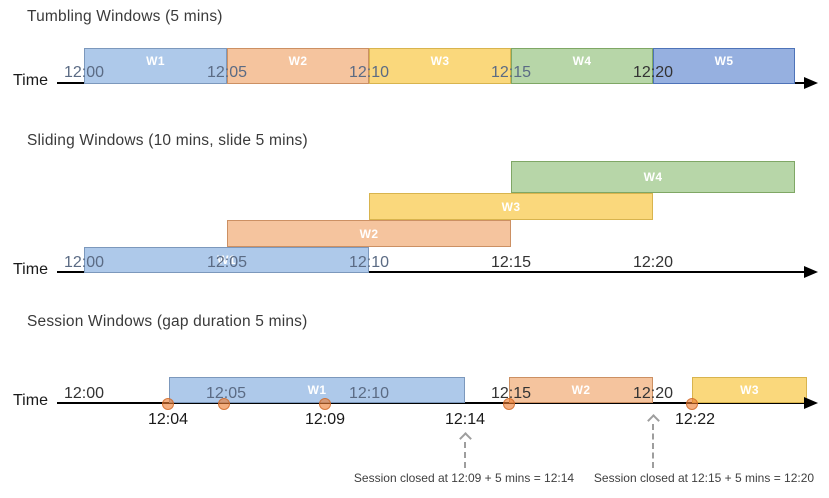 The image size is (829, 498). What do you see at coordinates (704, 478) in the screenshot?
I see `session-closed-annotation: Session closed at 12:15 + 5 mins = 12:20` at bounding box center [704, 478].